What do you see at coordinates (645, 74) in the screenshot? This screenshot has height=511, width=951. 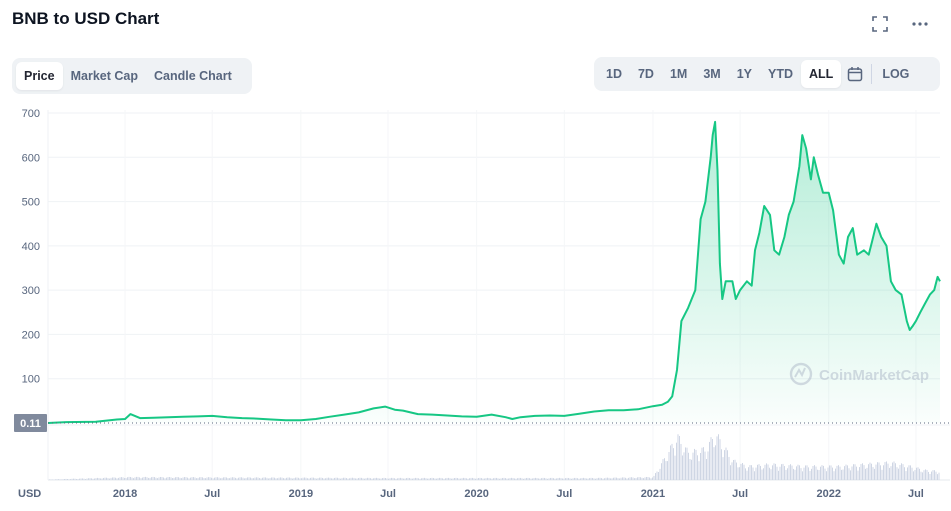 I see `range-7d: 7D` at bounding box center [645, 74].